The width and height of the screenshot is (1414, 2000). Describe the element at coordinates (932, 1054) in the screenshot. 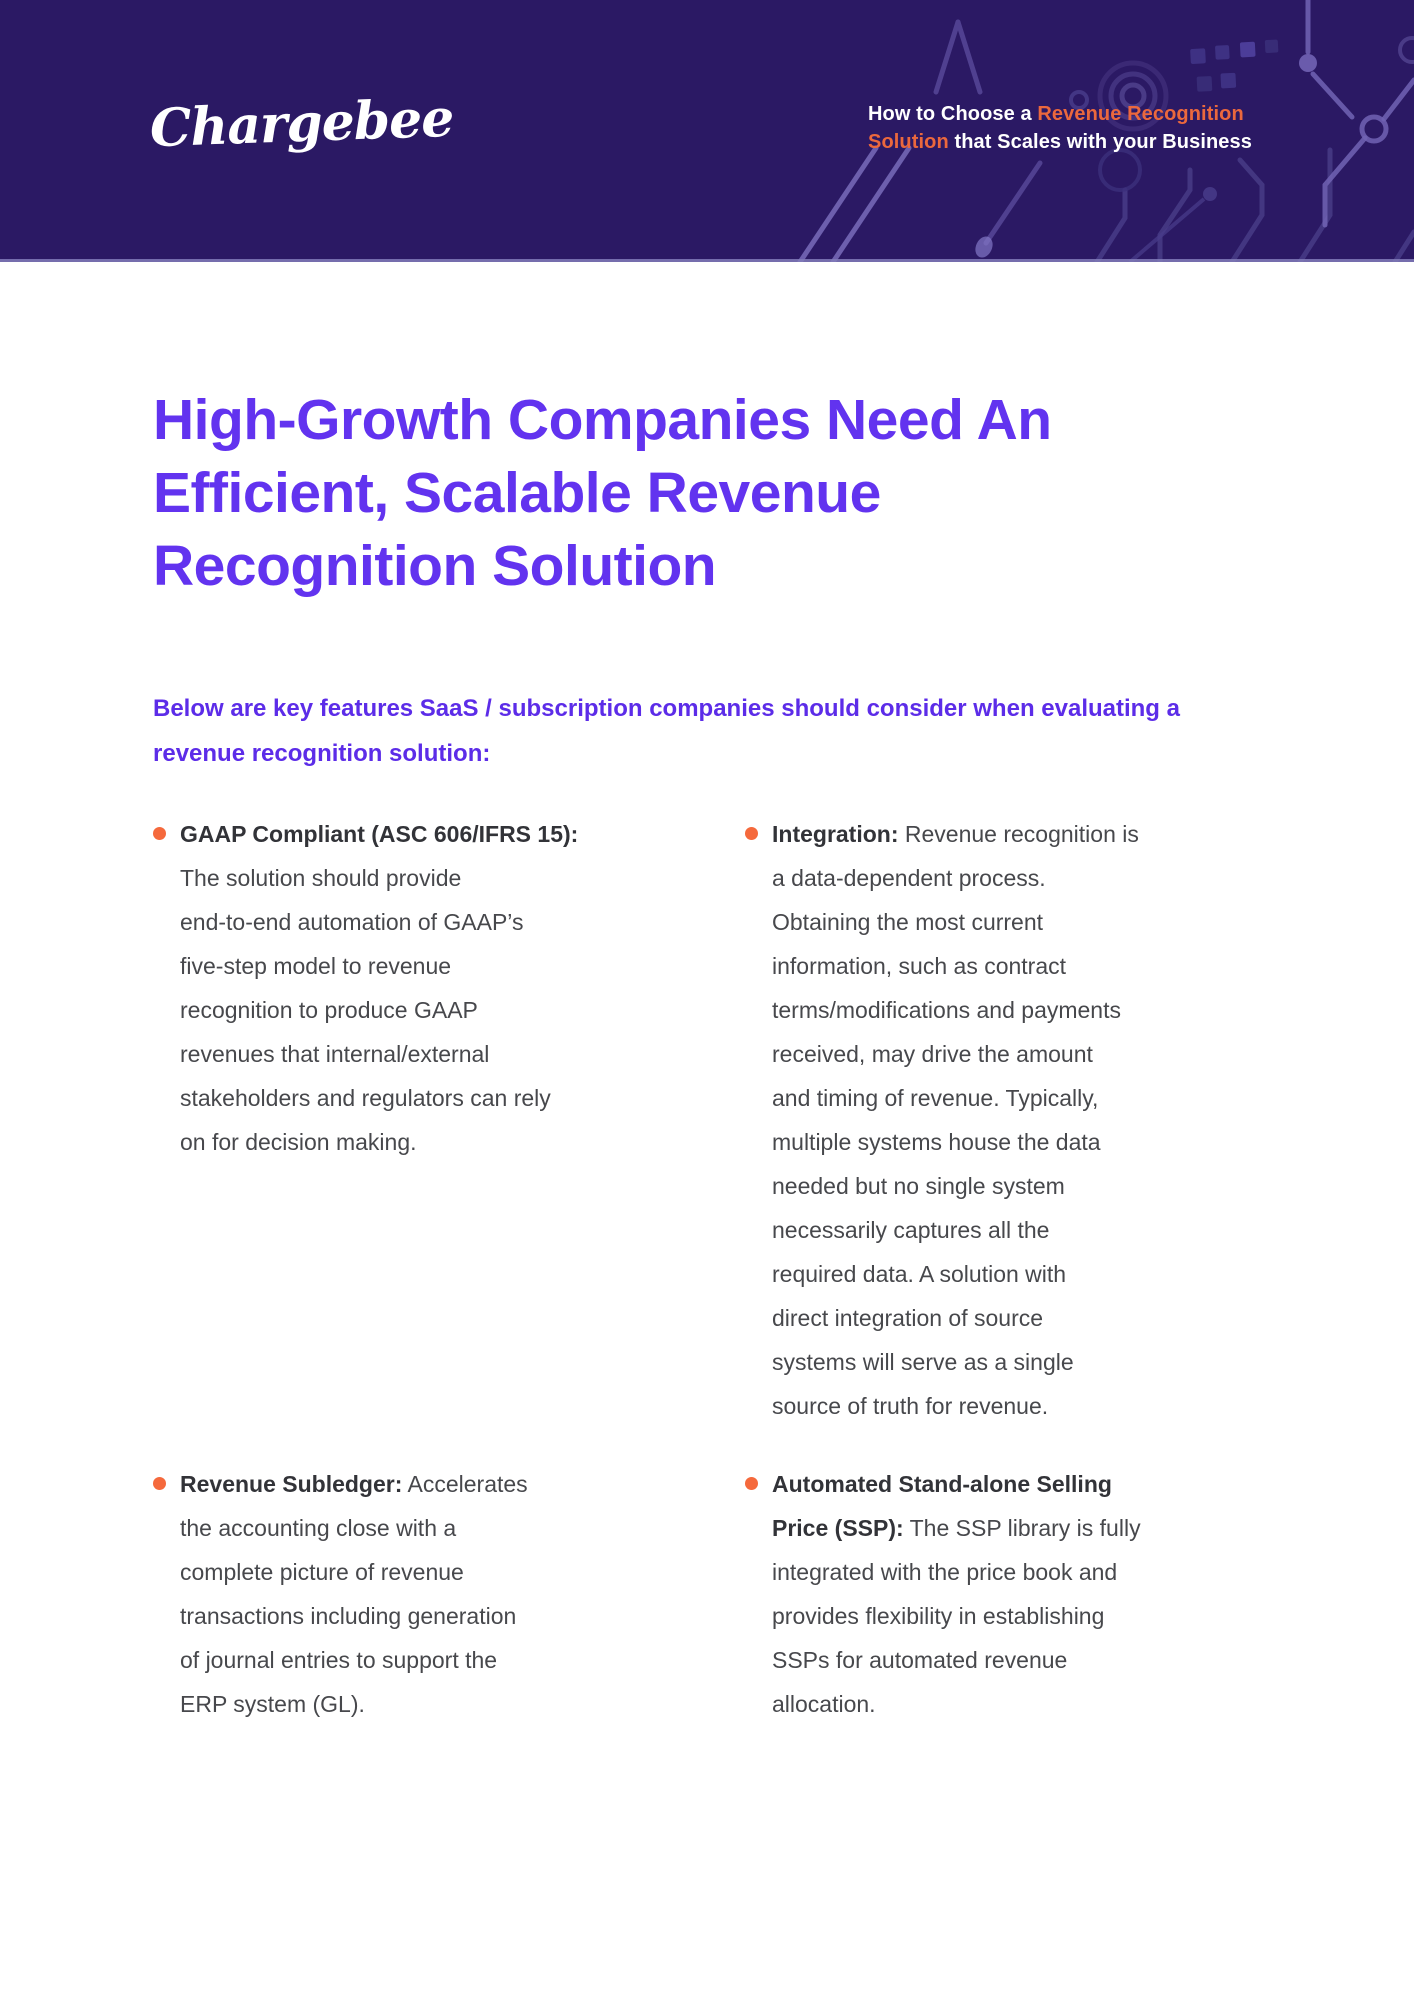

I see `bullet-text-line: received, may drive the amount` at that location.